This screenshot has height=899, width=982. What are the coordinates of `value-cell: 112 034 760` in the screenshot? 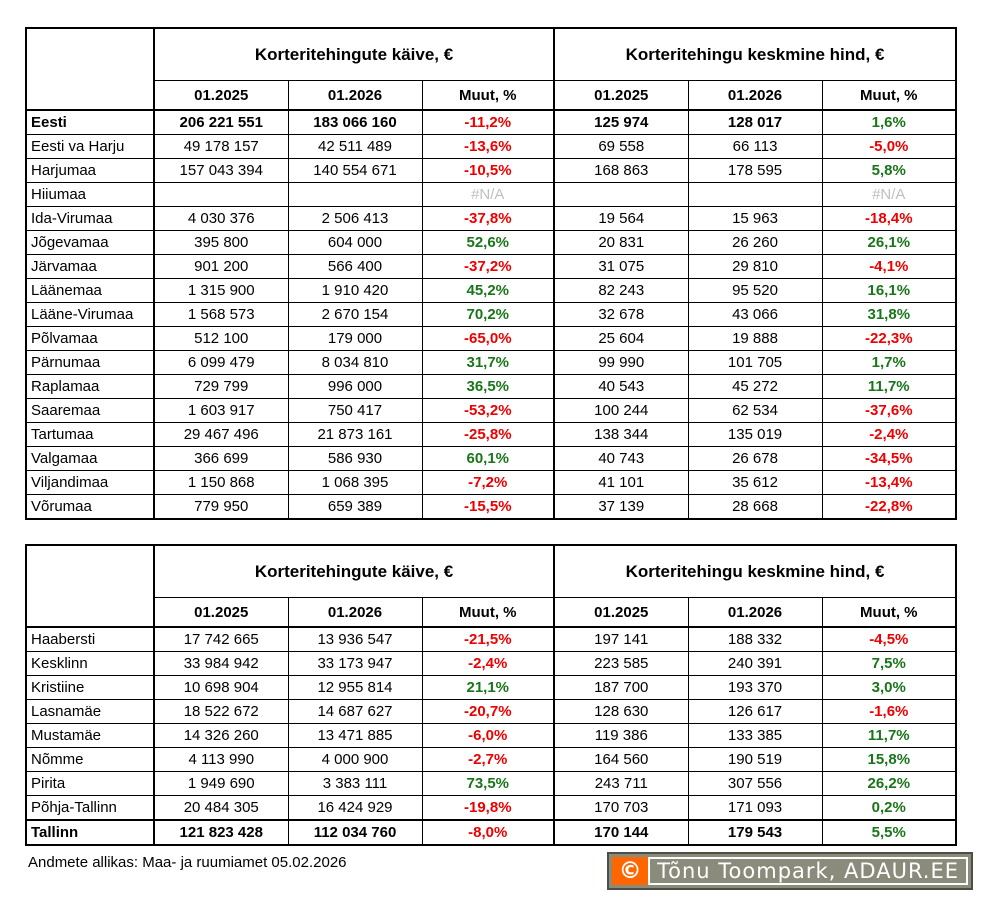 It's located at (355, 832).